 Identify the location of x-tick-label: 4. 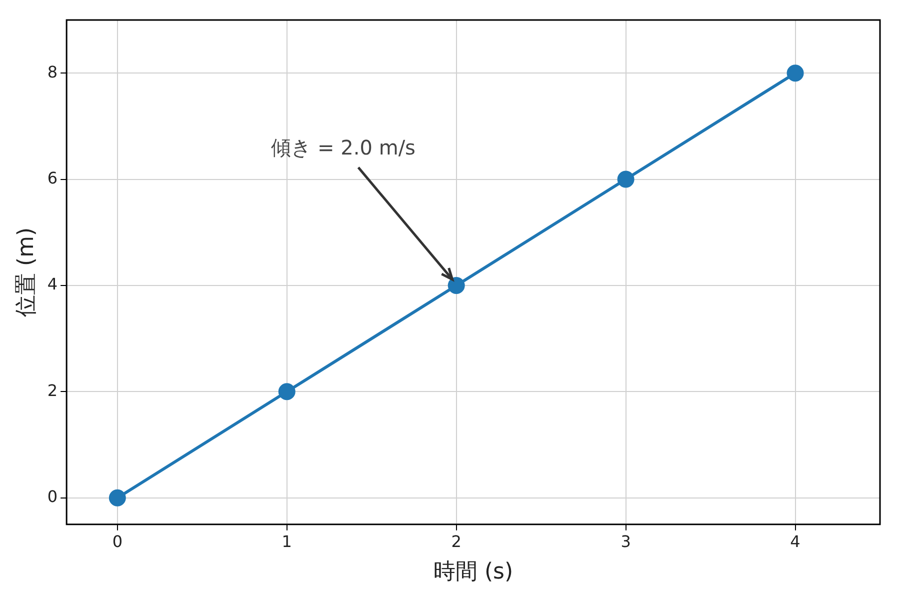
(795, 542).